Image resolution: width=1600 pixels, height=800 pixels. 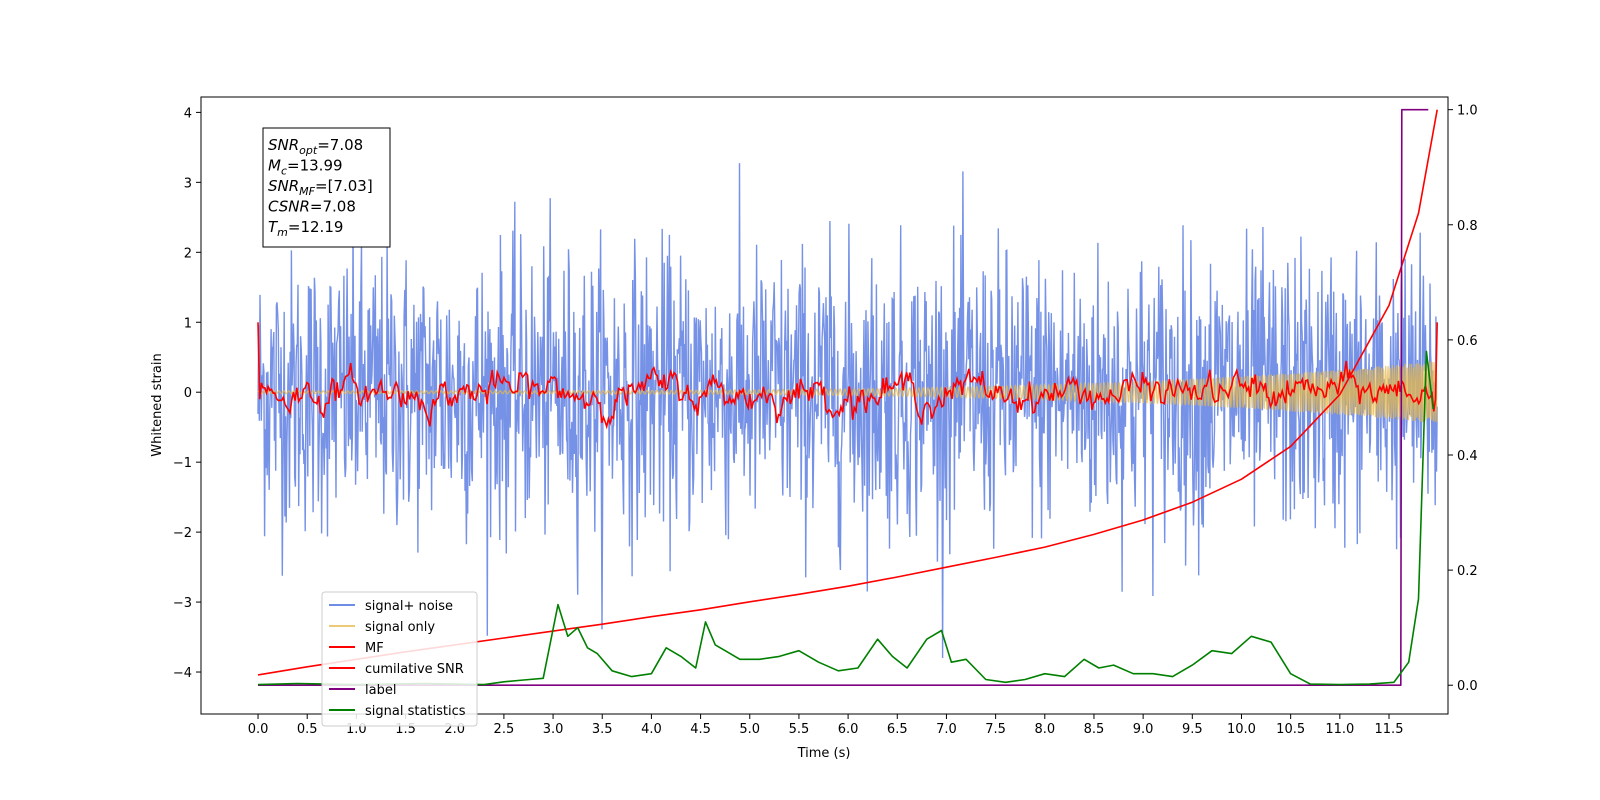 I want to click on x-tick-label: 7.0, so click(x=946, y=729).